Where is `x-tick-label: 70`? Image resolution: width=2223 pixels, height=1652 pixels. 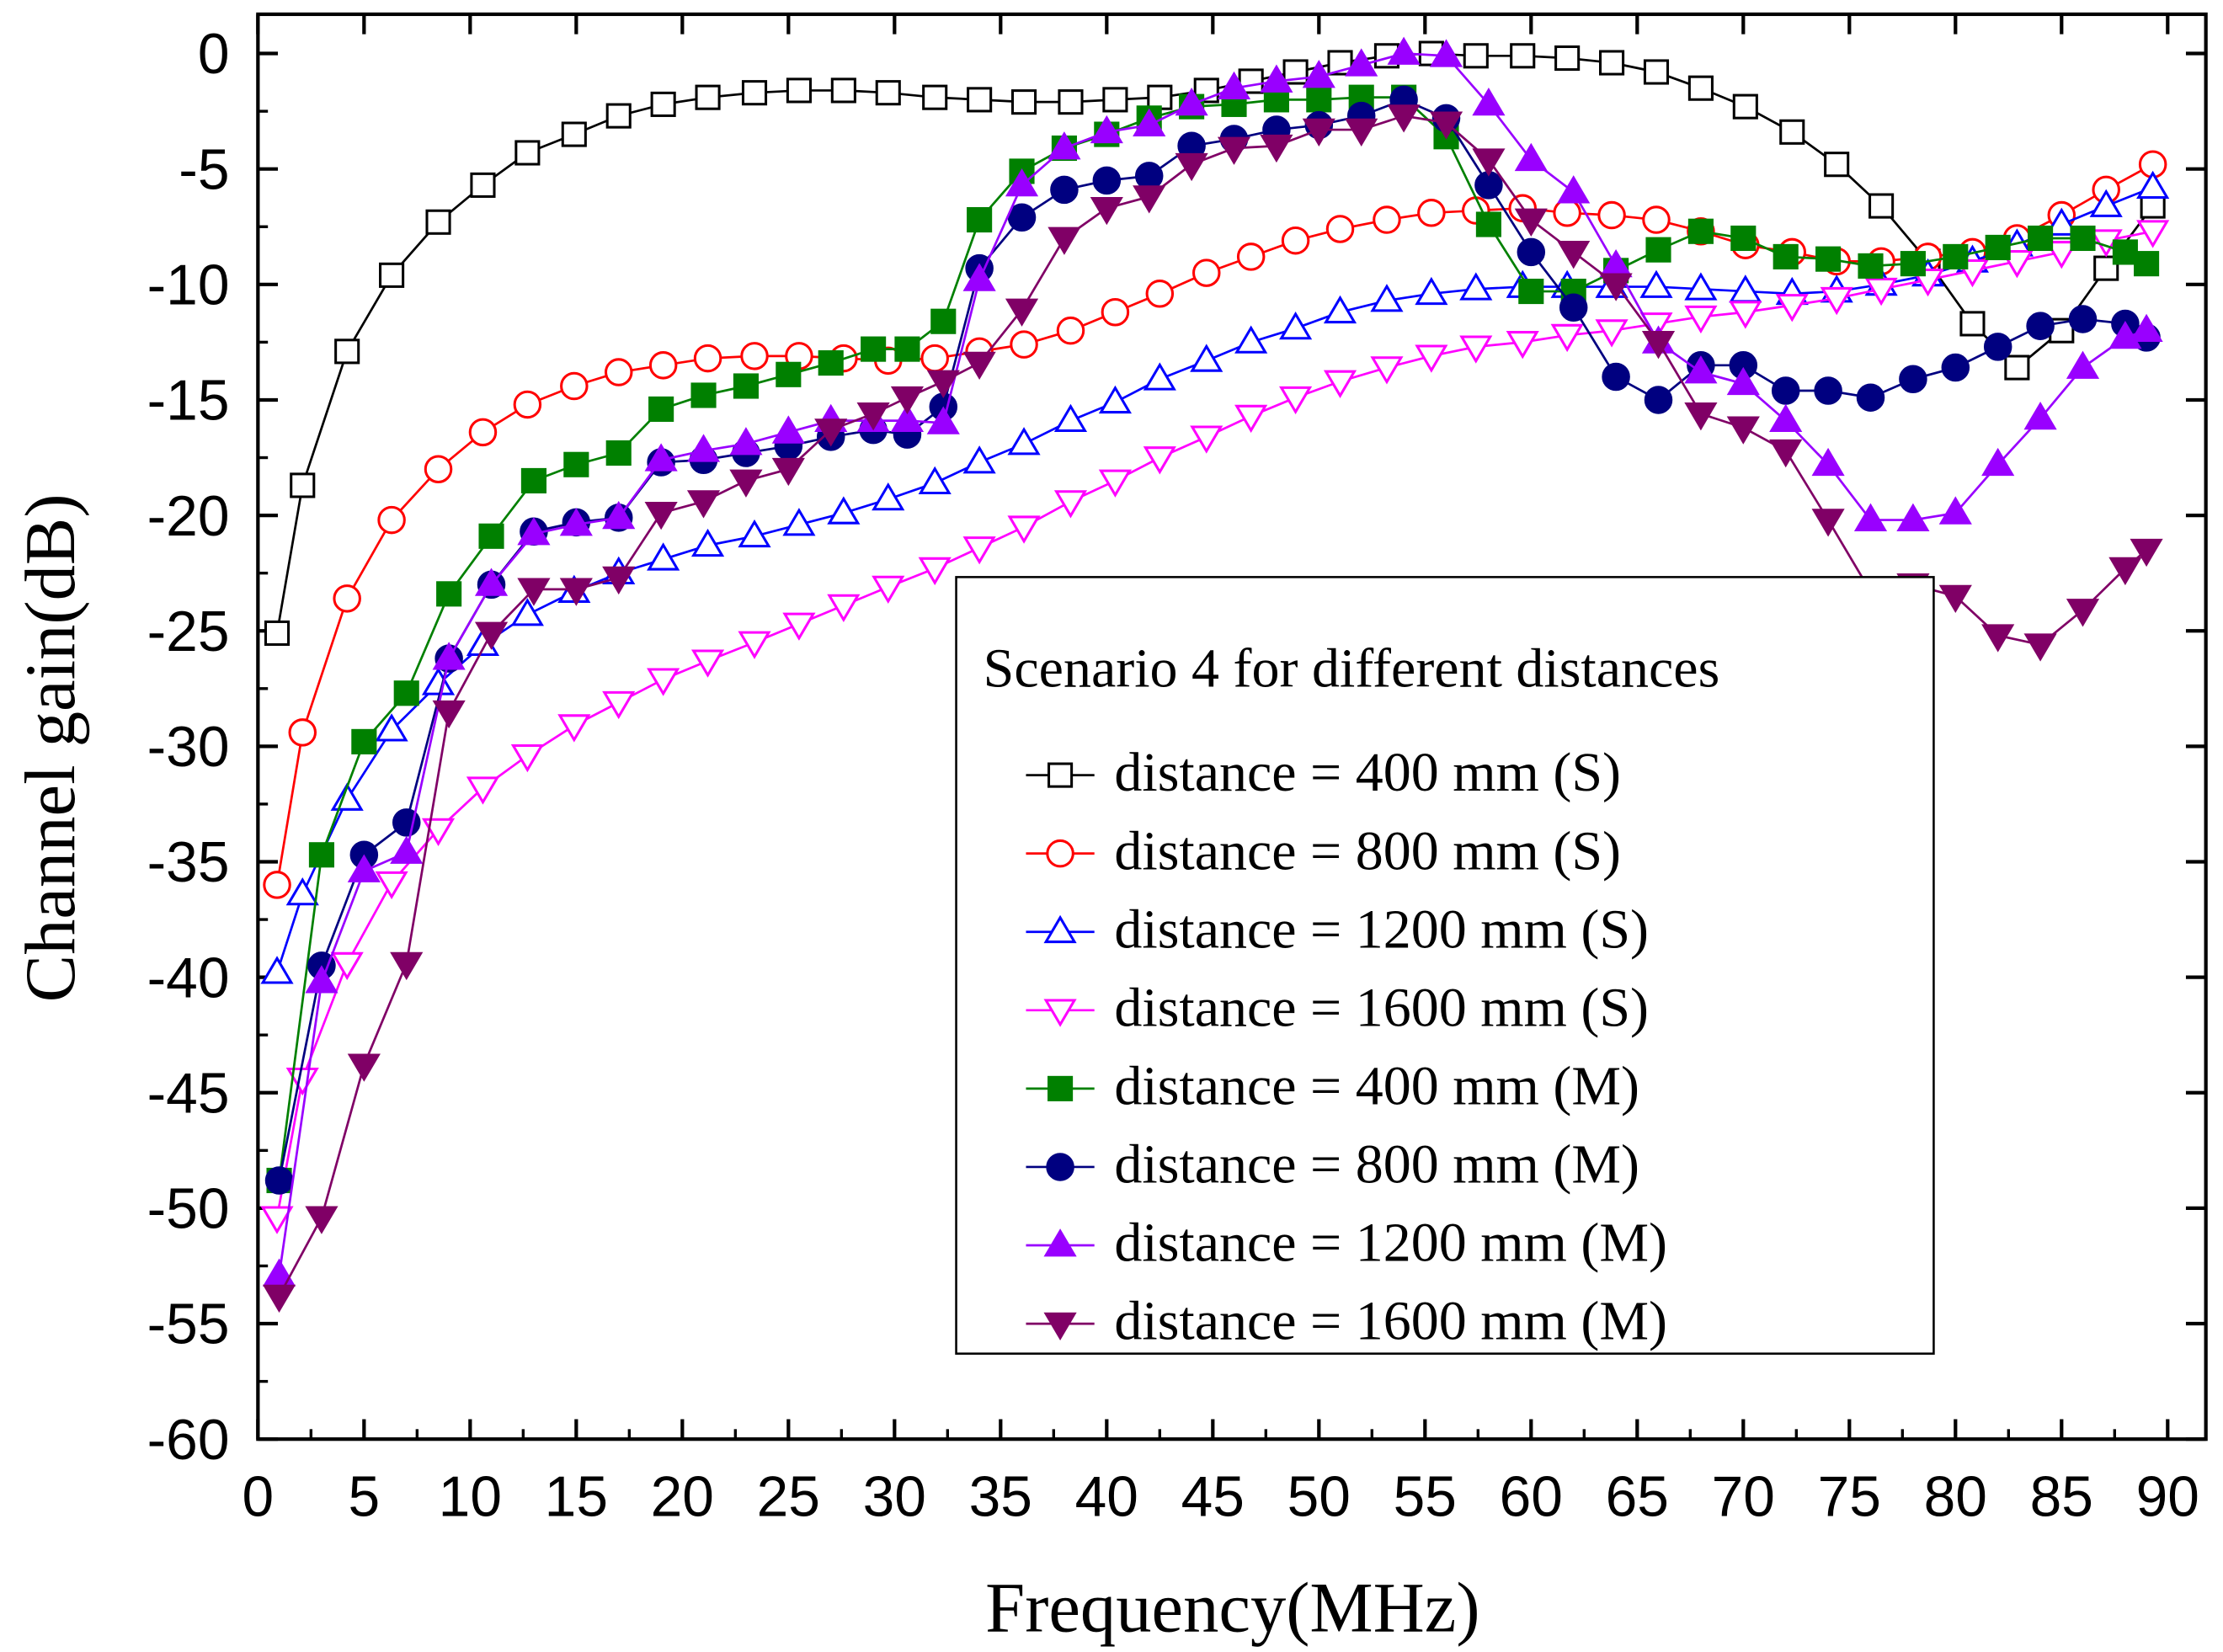
x-tick-label: 70 is located at coordinates (1743, 1497).